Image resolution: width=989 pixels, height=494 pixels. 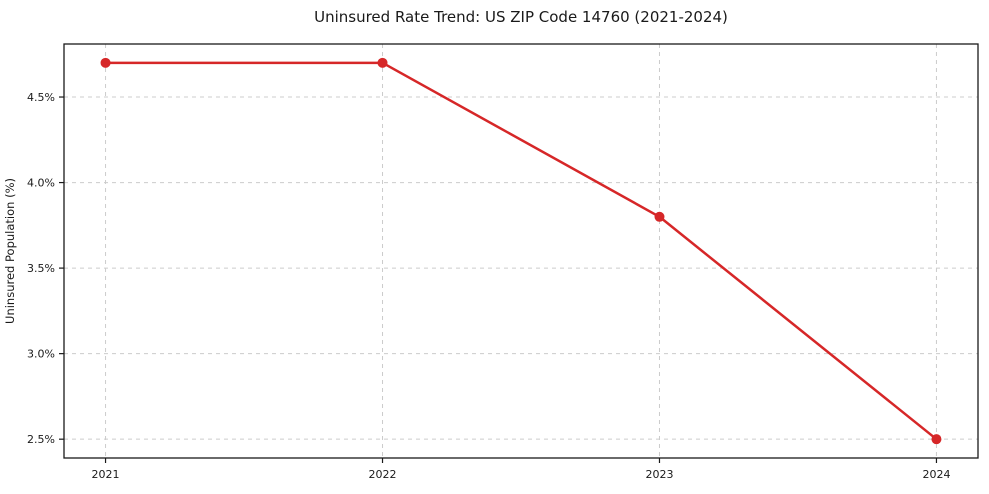 I want to click on y-tick-label: 3.0%, so click(x=41, y=354).